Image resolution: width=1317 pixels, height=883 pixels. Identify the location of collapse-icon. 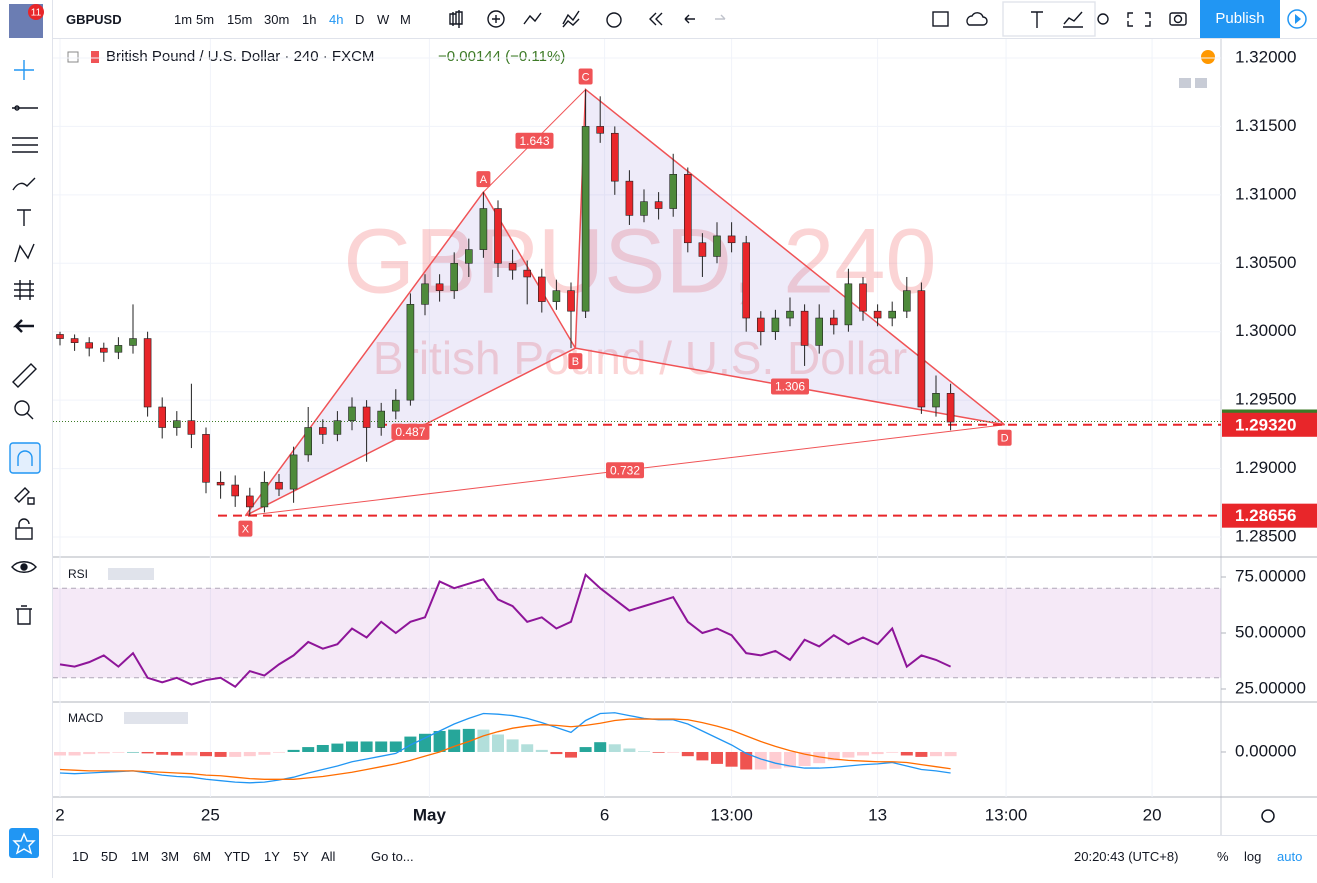
(73, 57).